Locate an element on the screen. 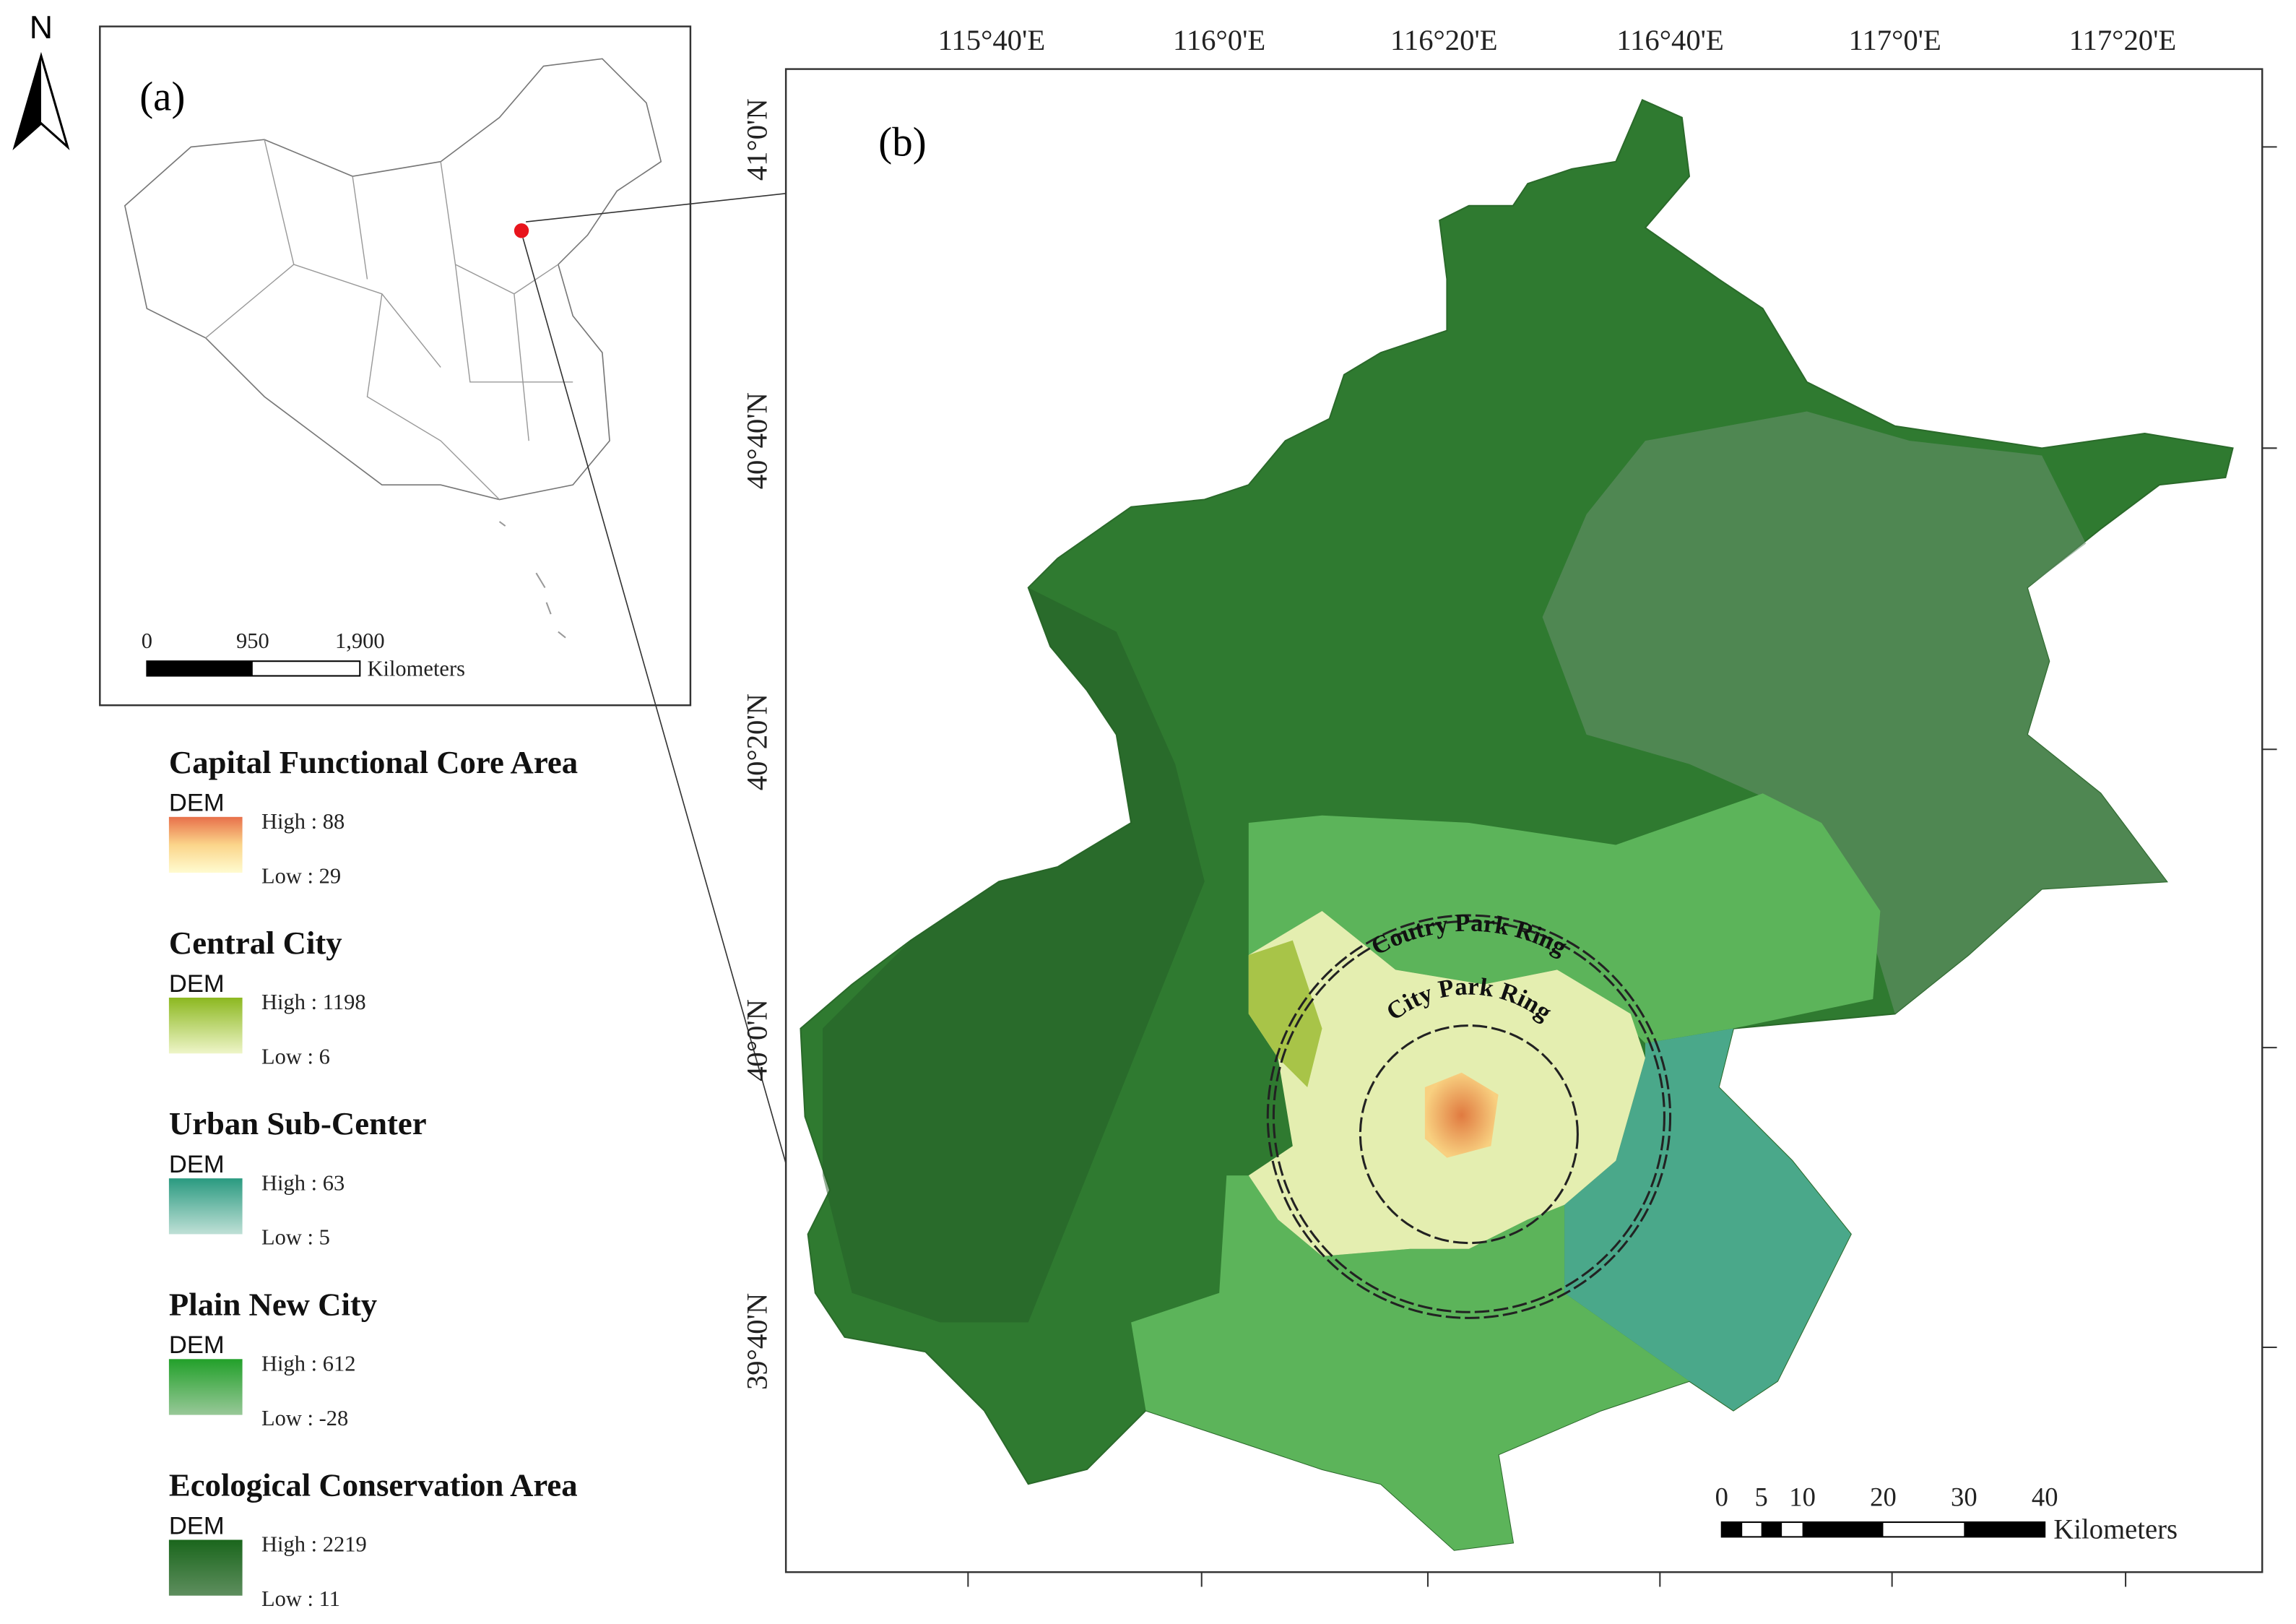 The width and height of the screenshot is (2296, 1624). north-label: N is located at coordinates (41, 27).